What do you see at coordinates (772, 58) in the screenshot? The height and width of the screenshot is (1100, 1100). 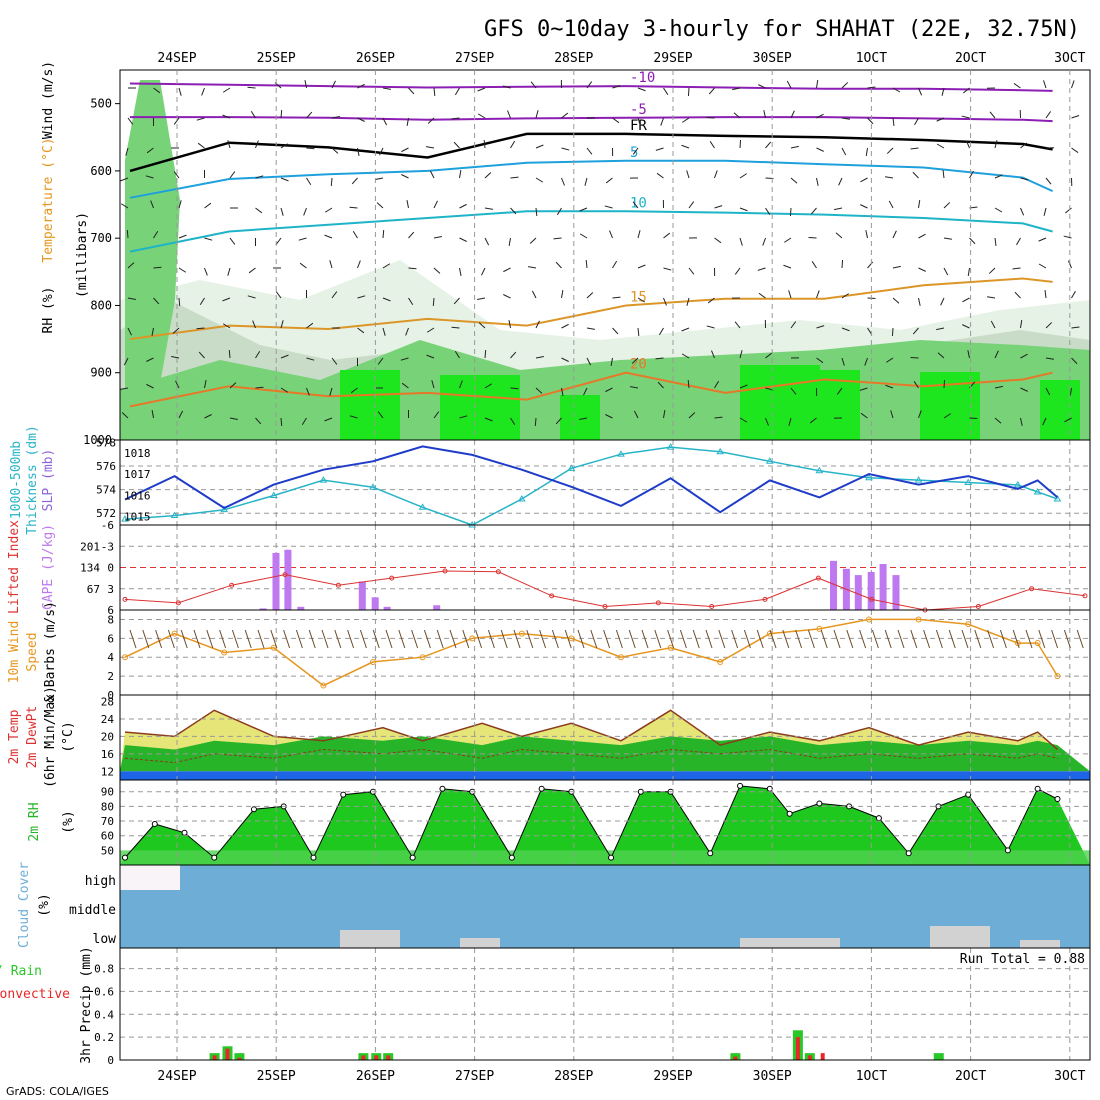 I see `x-tick-label-top: 30SEP` at bounding box center [772, 58].